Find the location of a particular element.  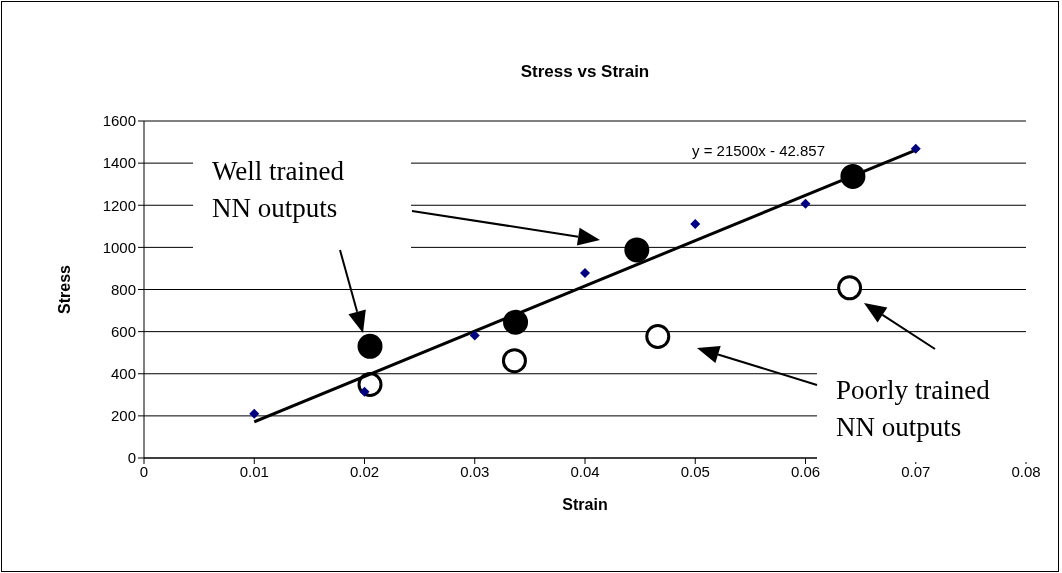

x-tick-label: 0.04 is located at coordinates (585, 471).